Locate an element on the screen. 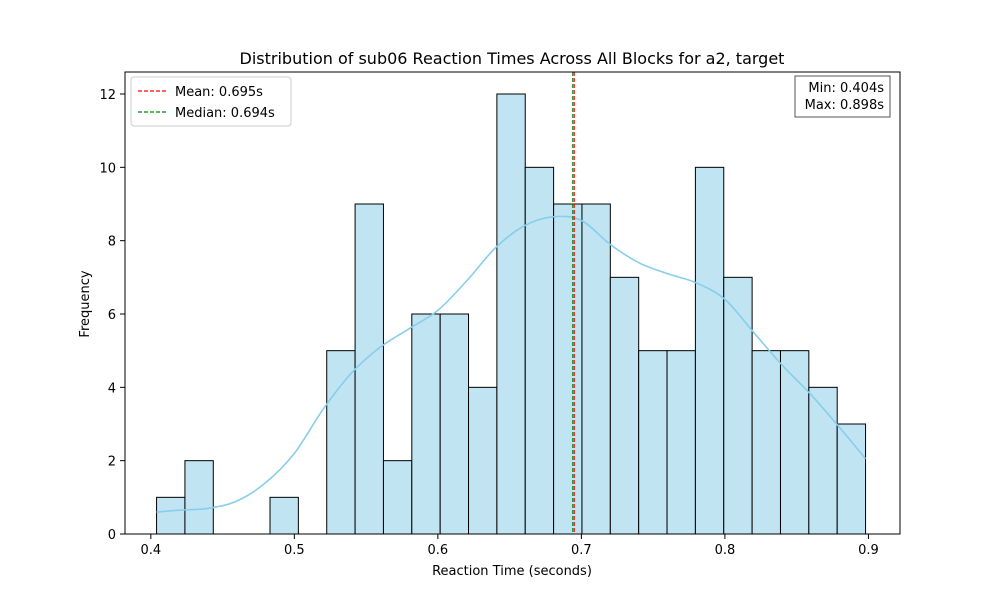  stats-max-label: Max: 0.898s is located at coordinates (845, 105).